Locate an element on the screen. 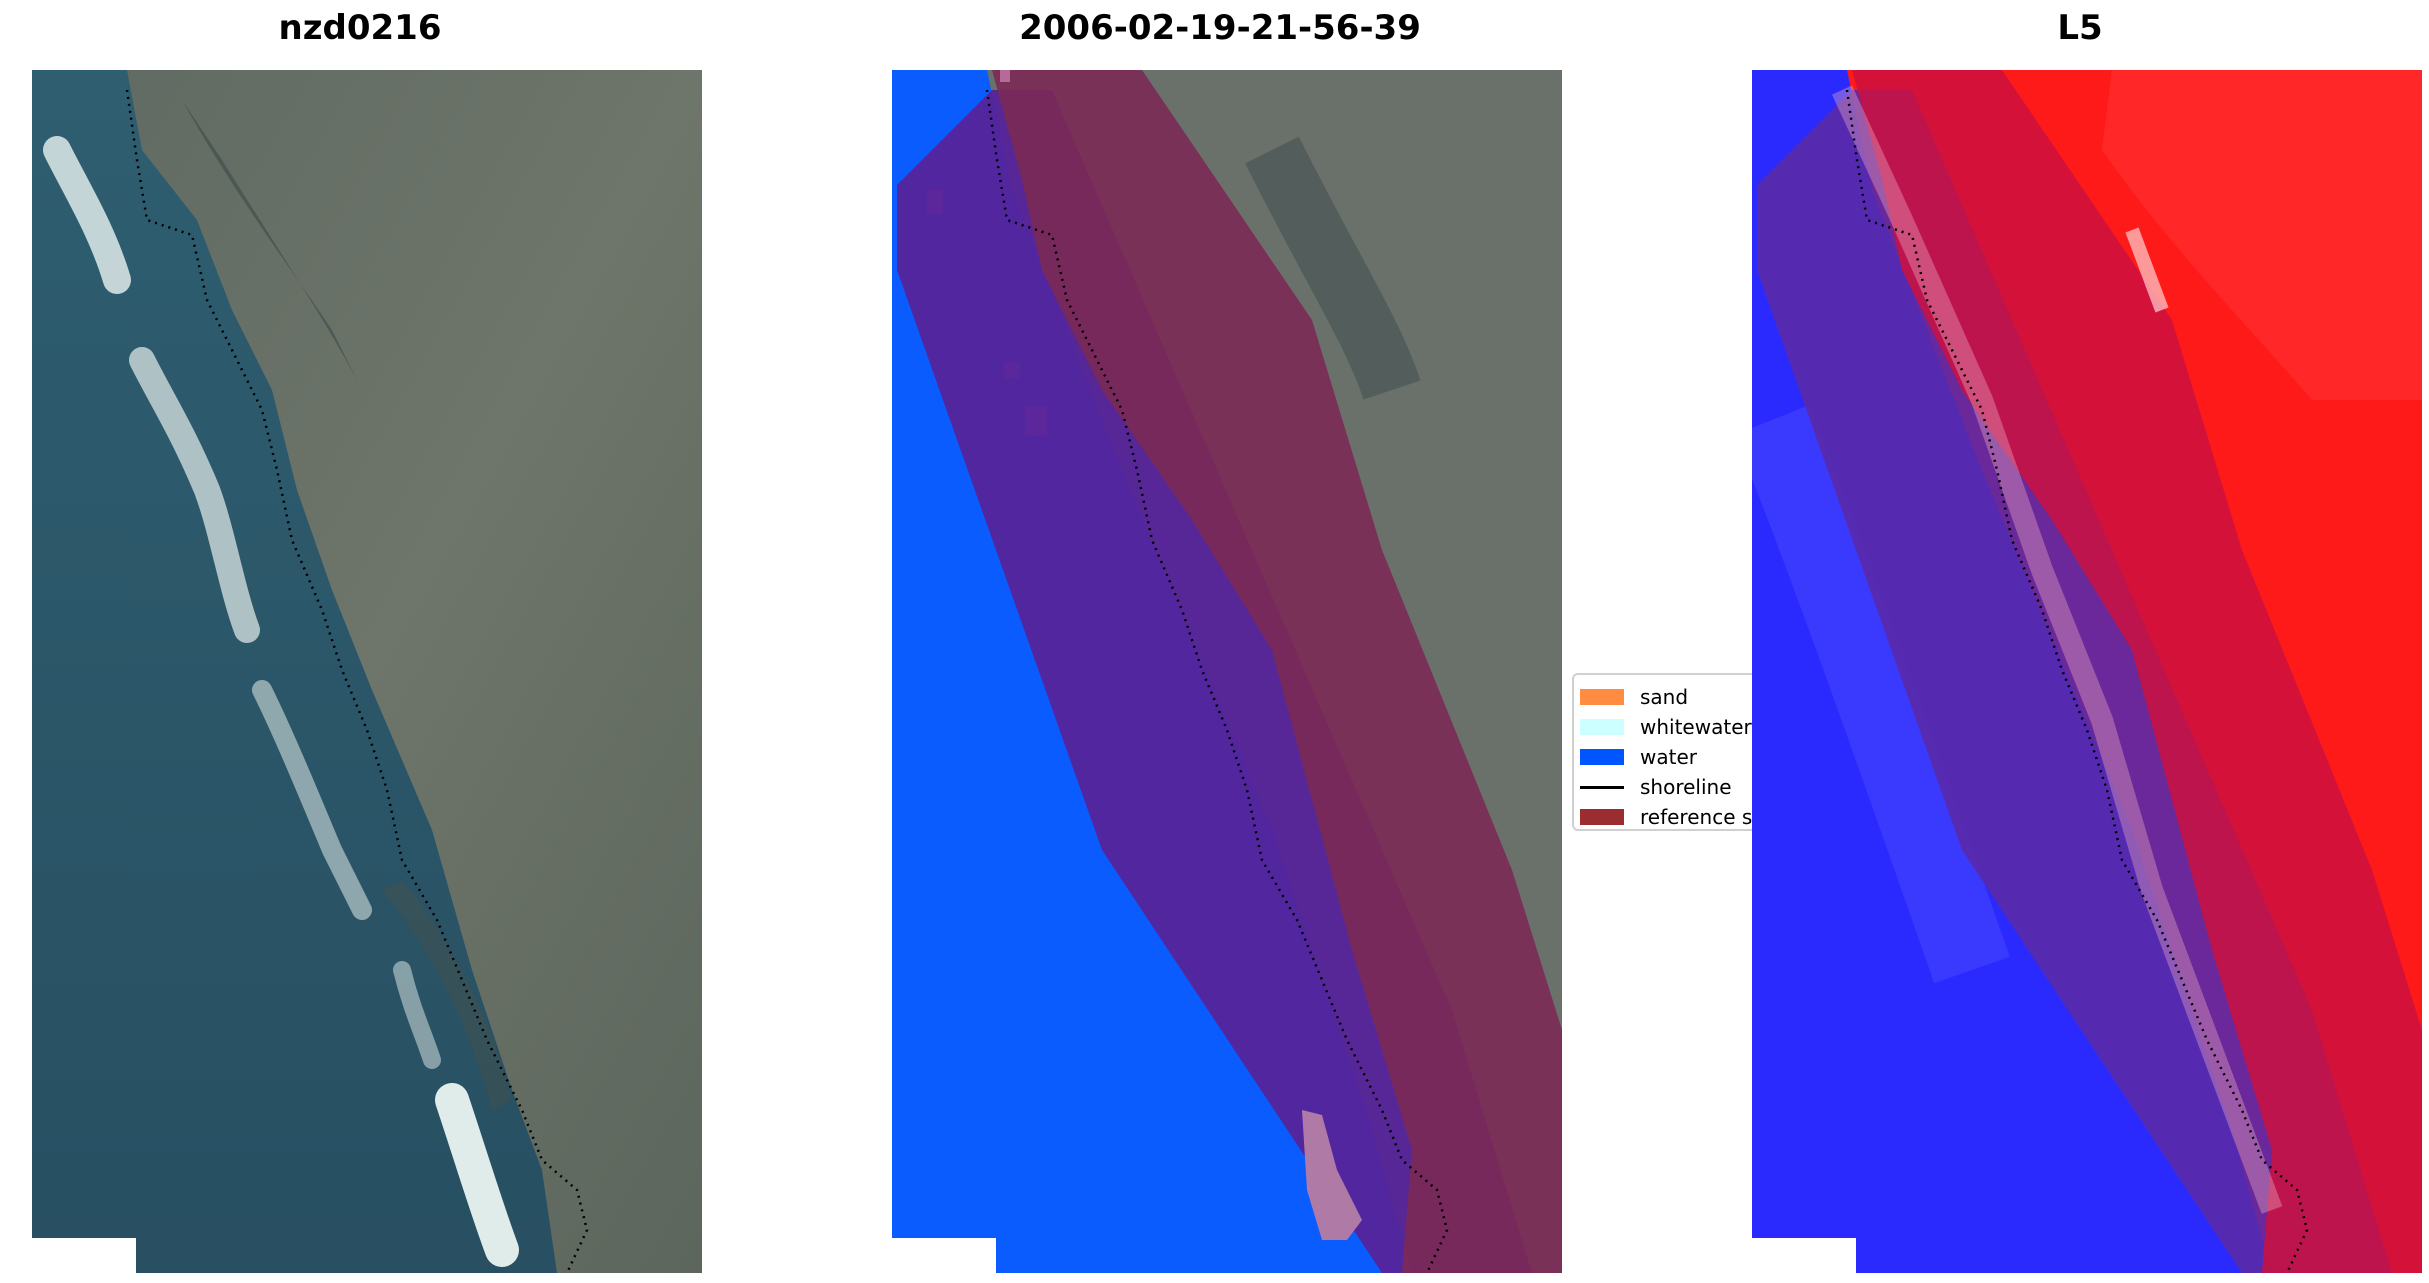  legend-item-whitewater: whitewater is located at coordinates (1666, 727).